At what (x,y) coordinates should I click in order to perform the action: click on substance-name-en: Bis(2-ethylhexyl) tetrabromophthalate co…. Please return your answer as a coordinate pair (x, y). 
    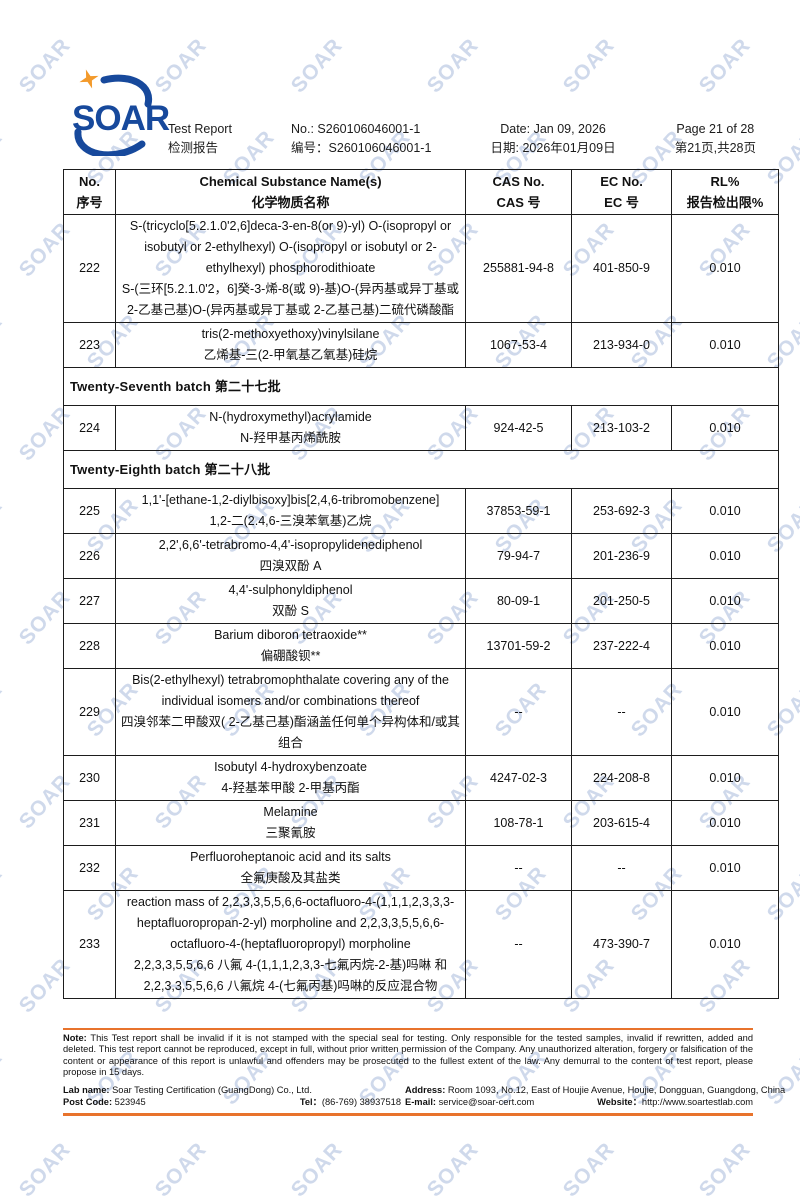
    Looking at the image, I should click on (290, 690).